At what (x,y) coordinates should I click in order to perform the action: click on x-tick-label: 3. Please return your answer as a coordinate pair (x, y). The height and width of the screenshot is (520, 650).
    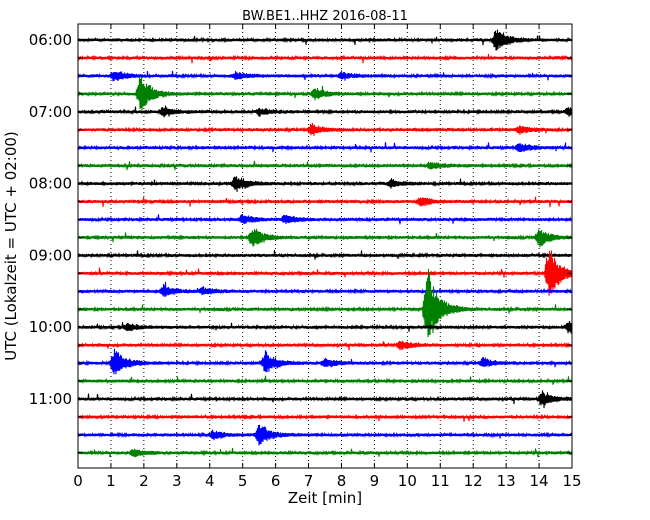
    Looking at the image, I should click on (177, 481).